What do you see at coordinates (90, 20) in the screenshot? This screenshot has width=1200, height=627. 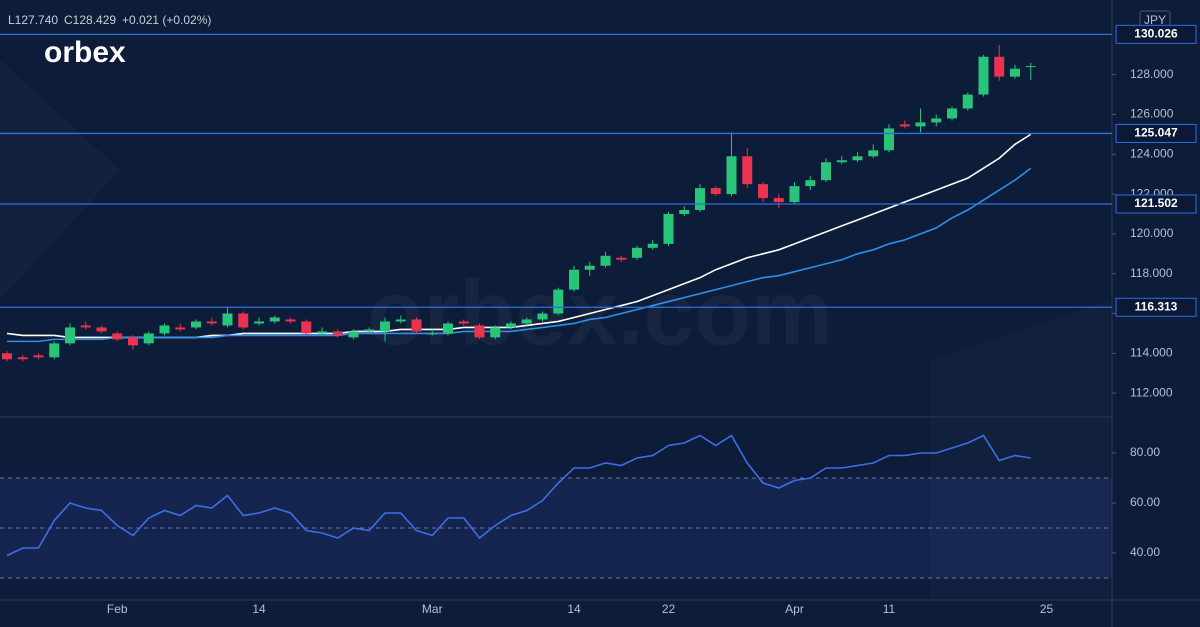 I see `close-value: C128.429` at bounding box center [90, 20].